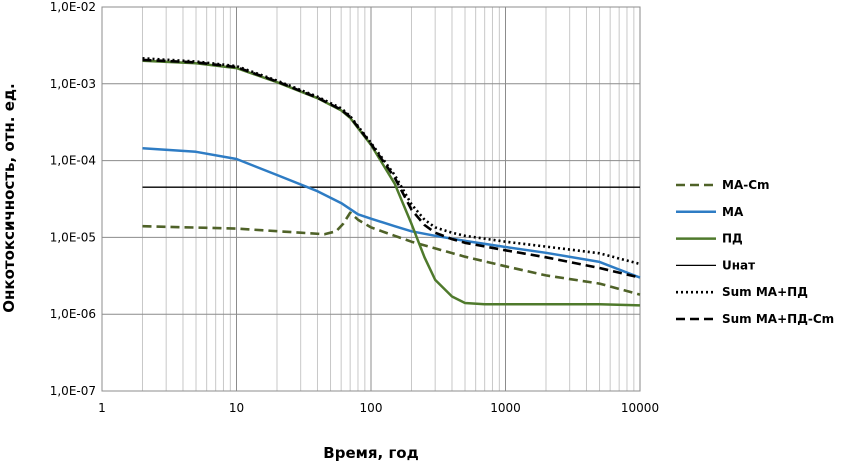 The height and width of the screenshot is (462, 842). I want to click on x-tick-label: 100, so click(371, 408).